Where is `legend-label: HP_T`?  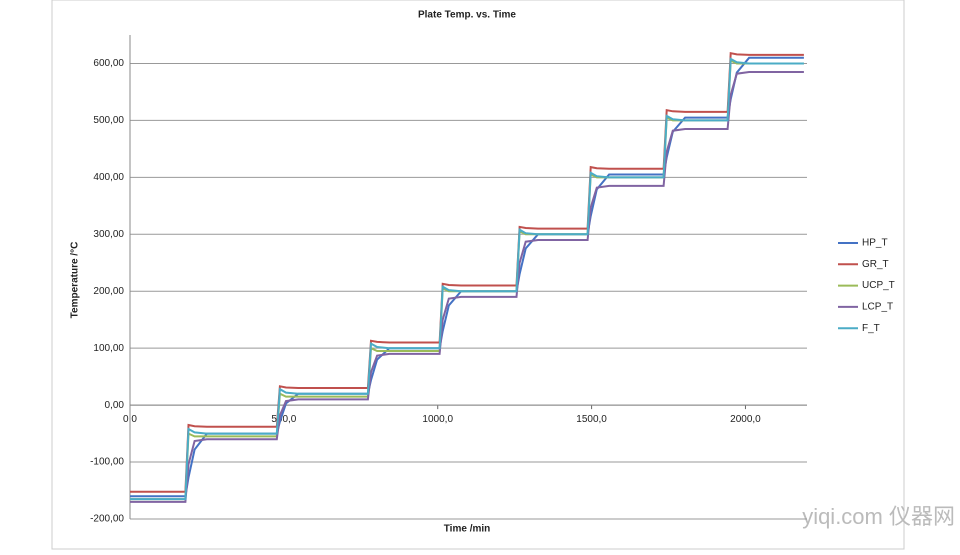 legend-label: HP_T is located at coordinates (875, 243).